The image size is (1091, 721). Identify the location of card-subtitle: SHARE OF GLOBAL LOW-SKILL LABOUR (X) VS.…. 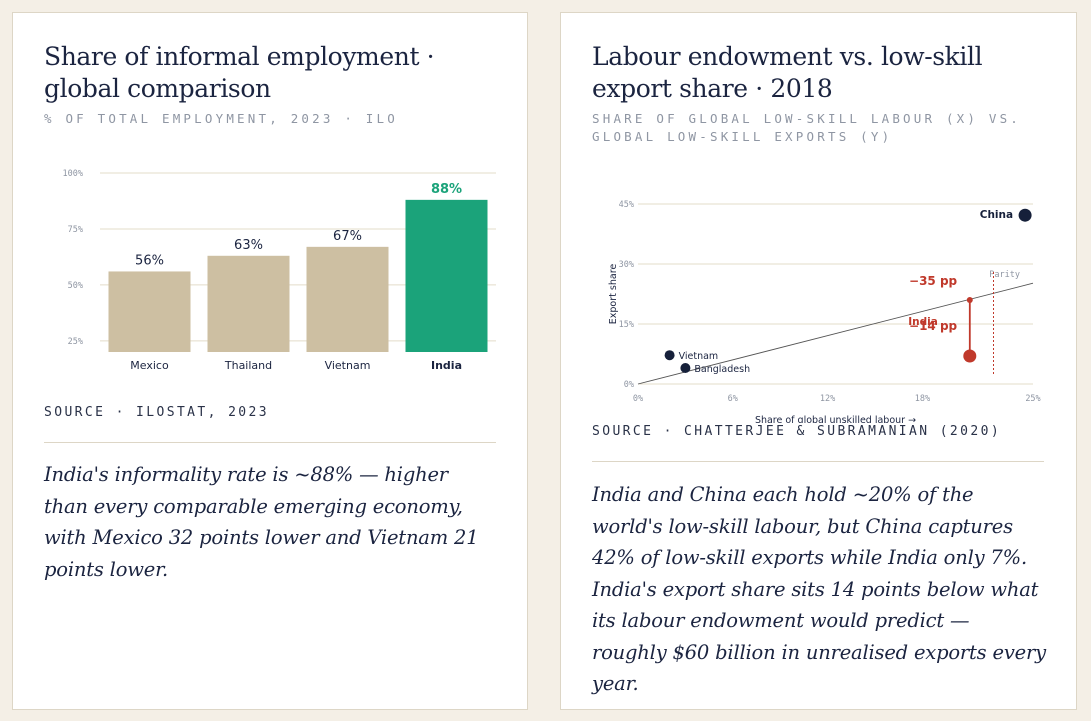
(806, 128).